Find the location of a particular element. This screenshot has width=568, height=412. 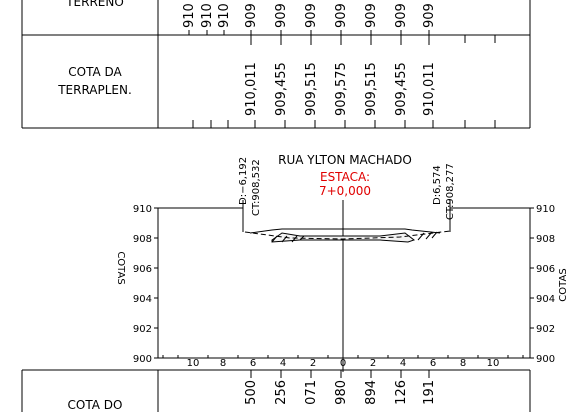

right-elevation: CT:908,277 is located at coordinates (450, 191).